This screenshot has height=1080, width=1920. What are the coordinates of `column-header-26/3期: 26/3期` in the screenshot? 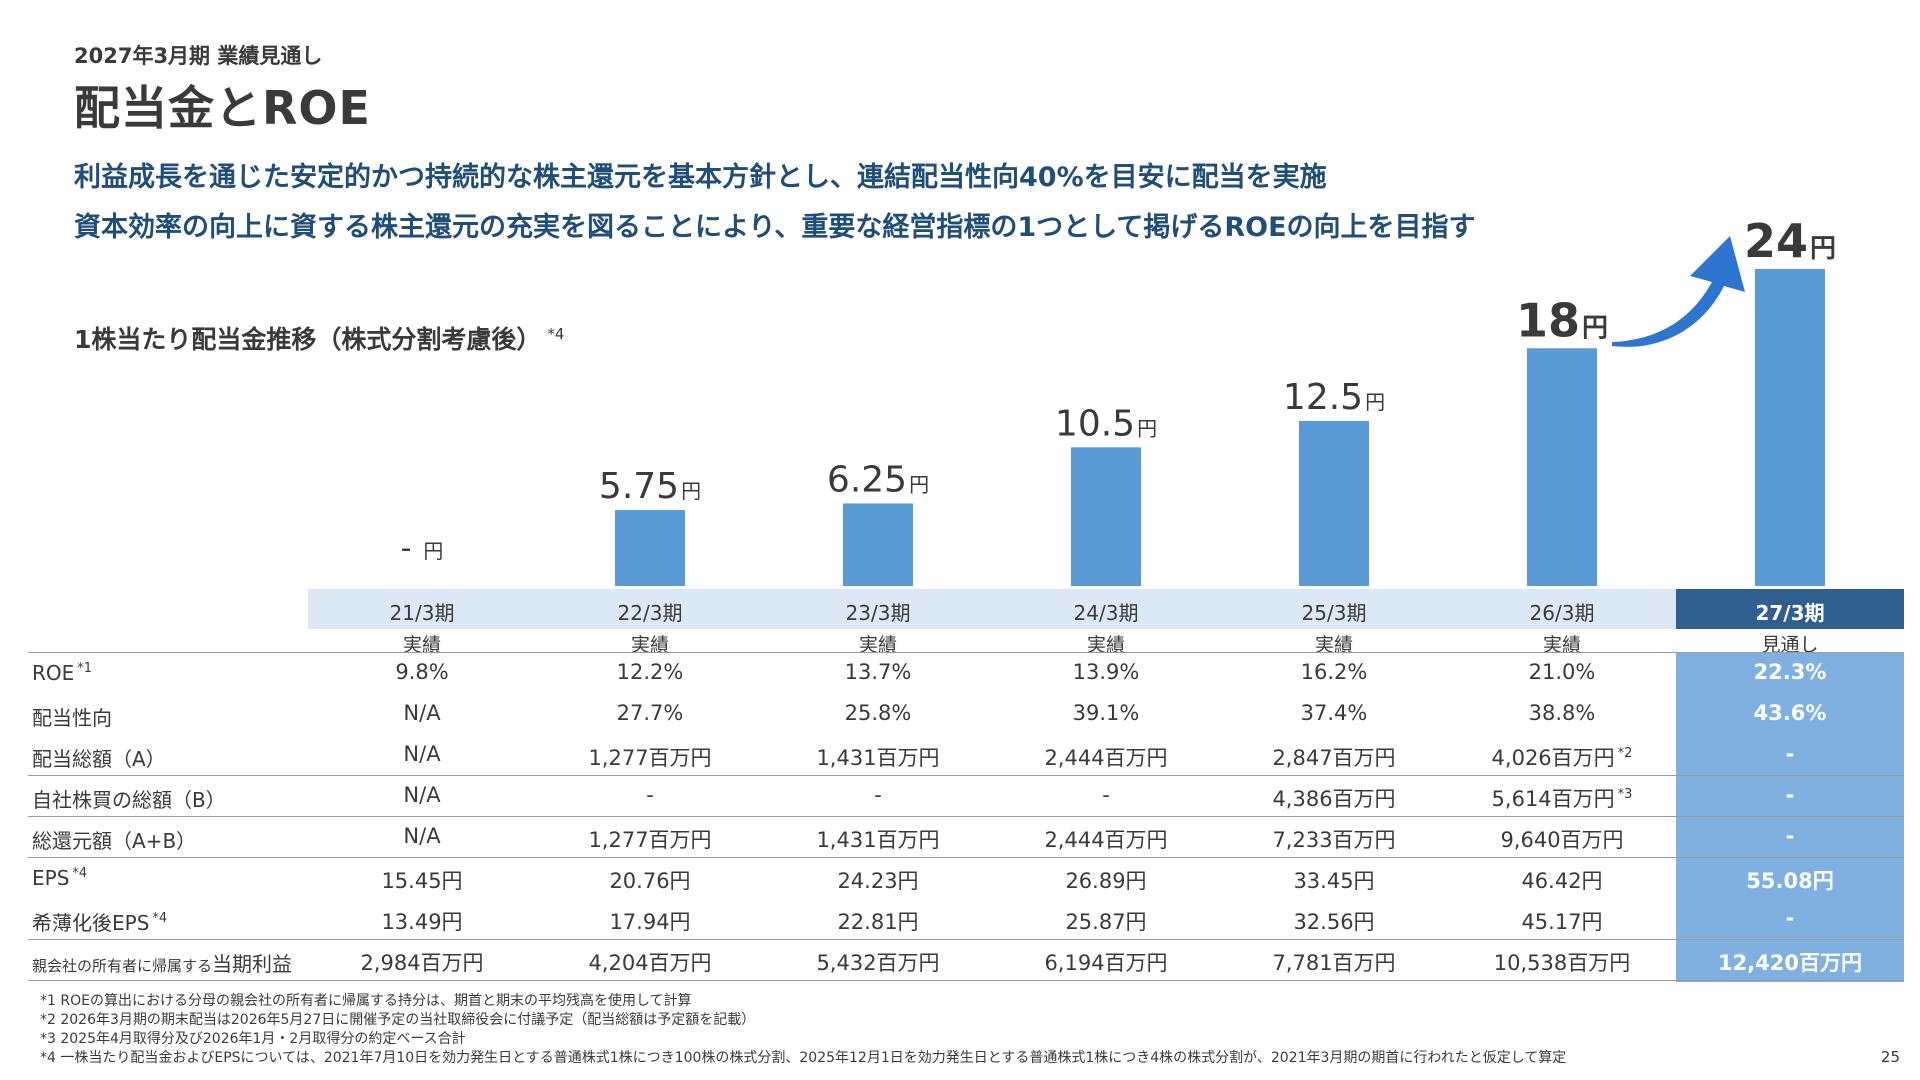 It's located at (1562, 613).